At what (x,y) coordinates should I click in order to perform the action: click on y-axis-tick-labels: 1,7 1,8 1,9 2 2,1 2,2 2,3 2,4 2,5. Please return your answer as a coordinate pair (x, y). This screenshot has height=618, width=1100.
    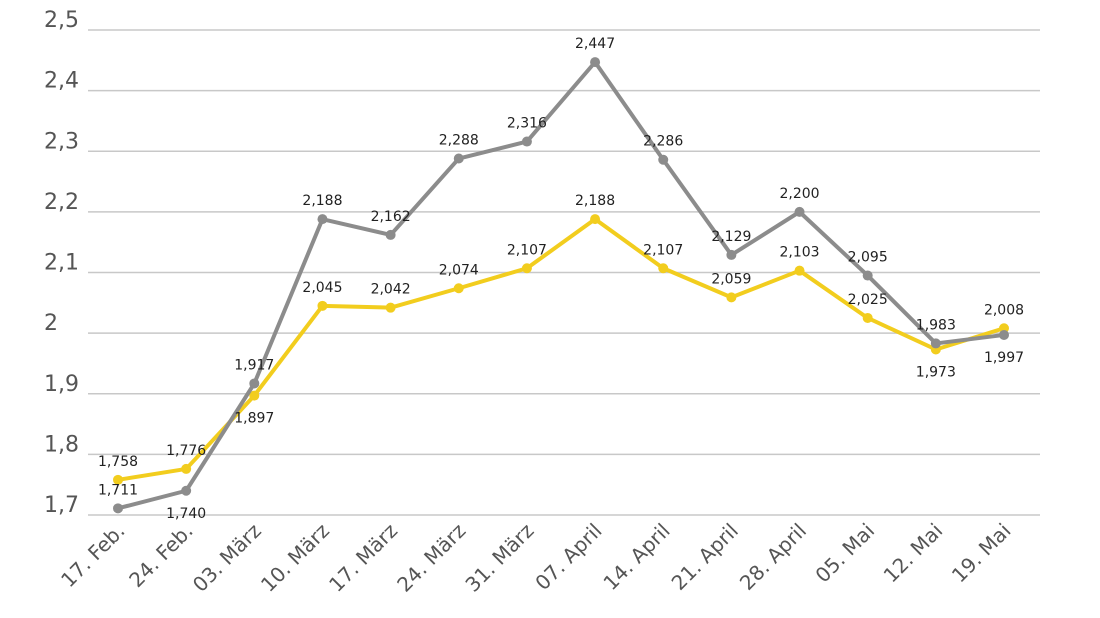
    Looking at the image, I should click on (61, 263).